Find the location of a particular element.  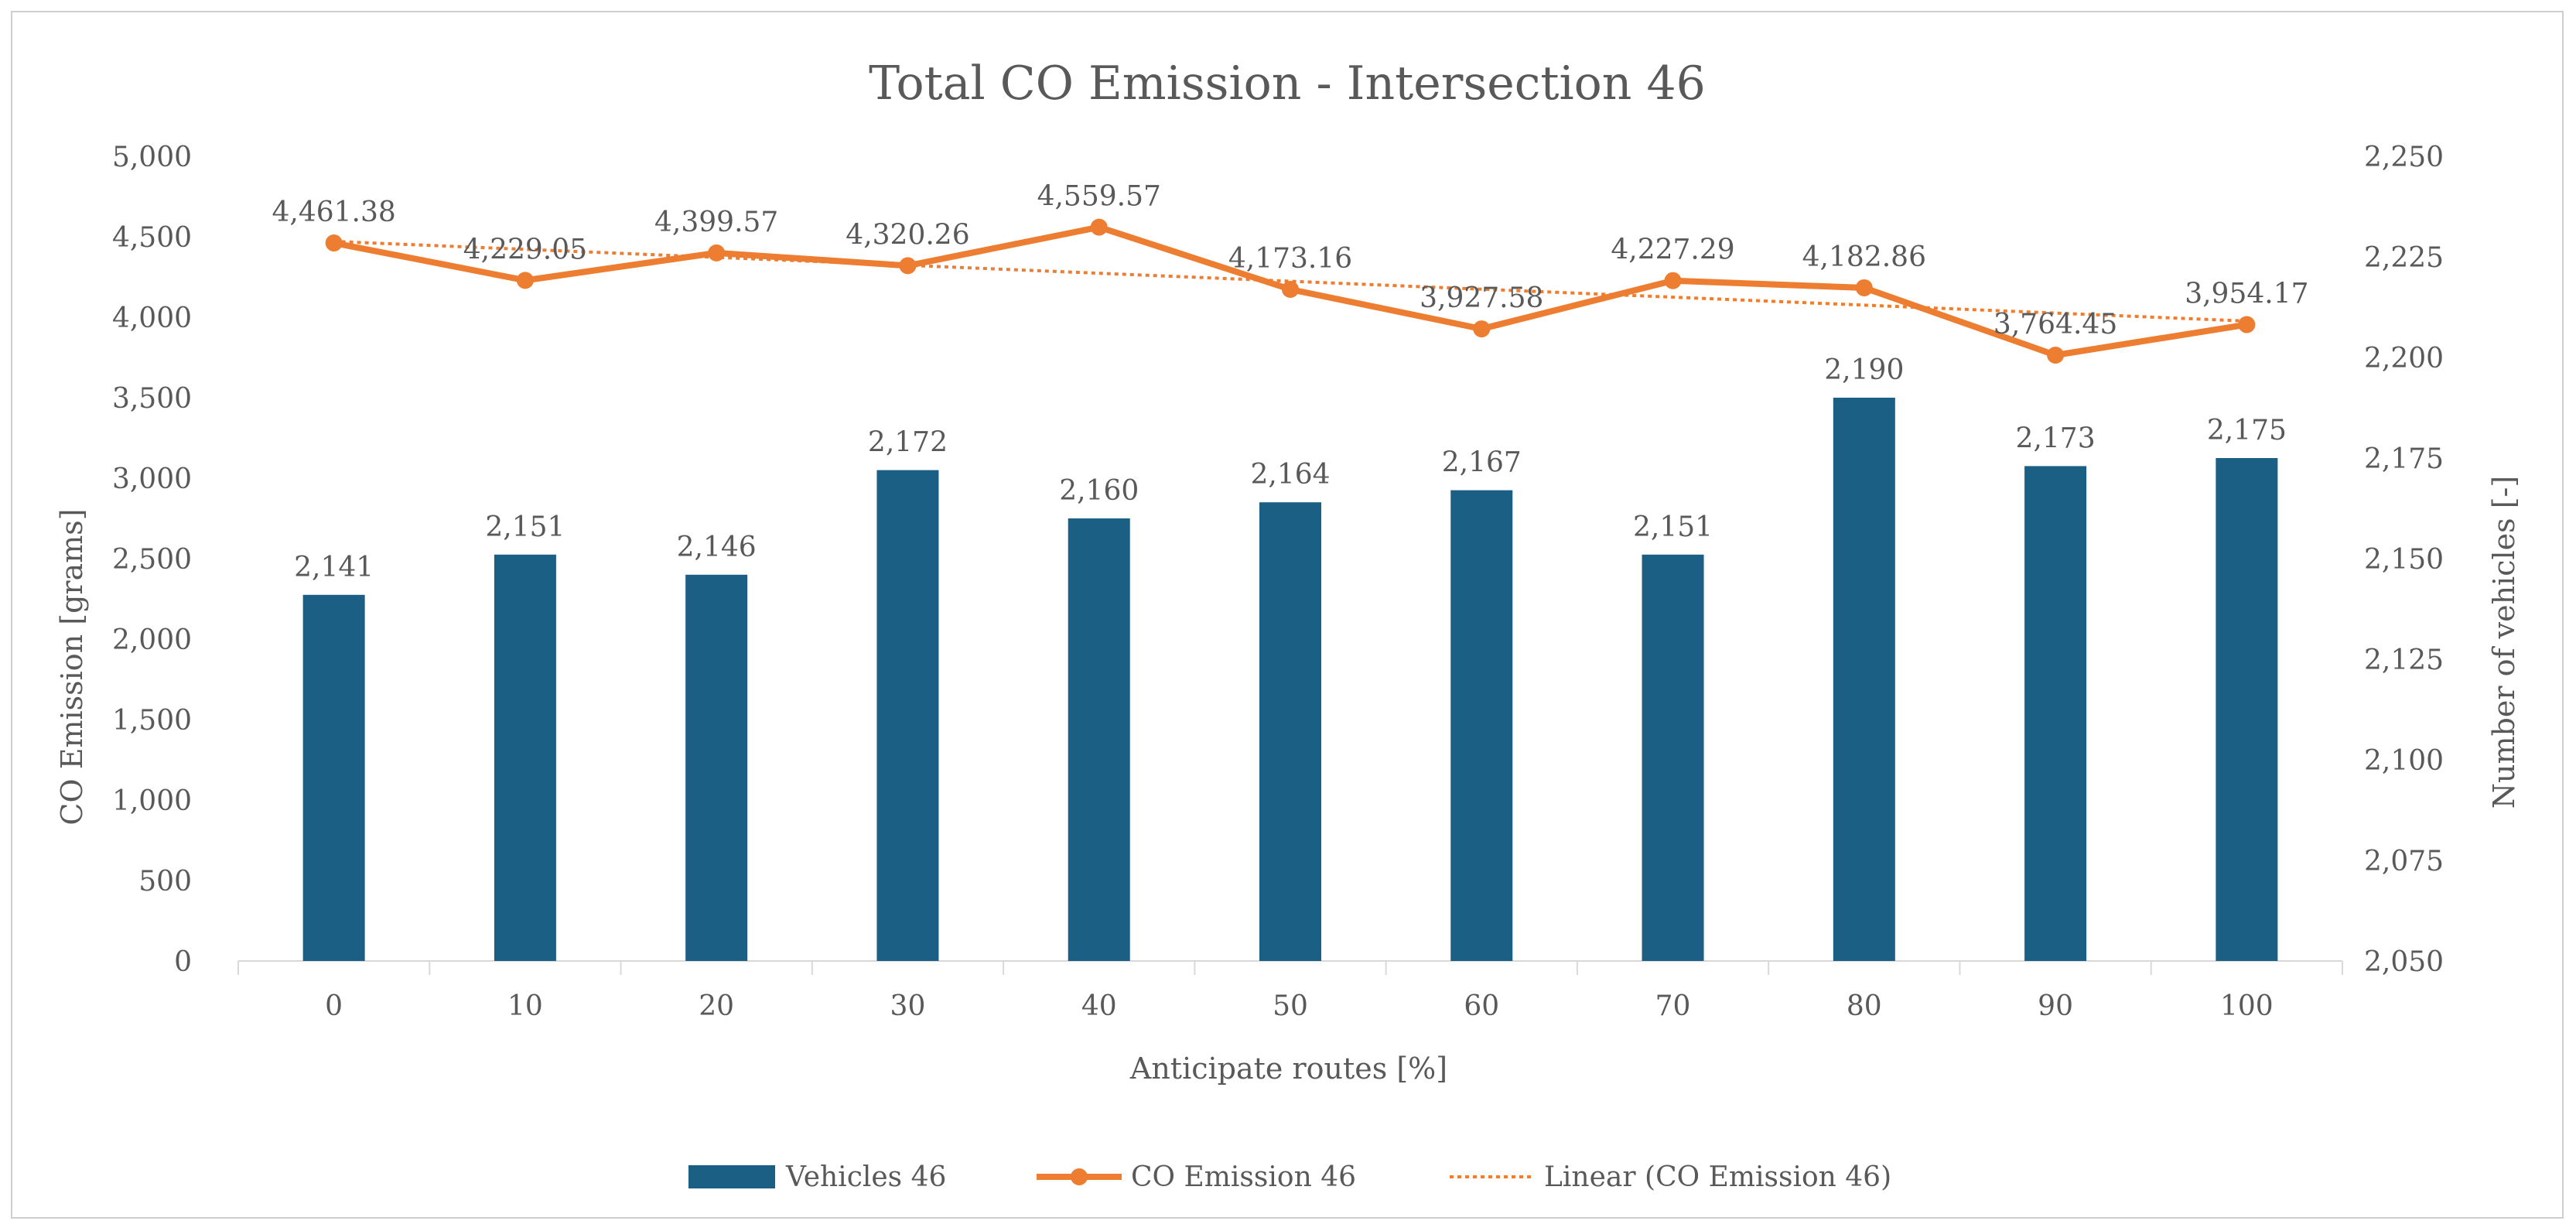

left-tick-label: 1,000 is located at coordinates (152, 801).